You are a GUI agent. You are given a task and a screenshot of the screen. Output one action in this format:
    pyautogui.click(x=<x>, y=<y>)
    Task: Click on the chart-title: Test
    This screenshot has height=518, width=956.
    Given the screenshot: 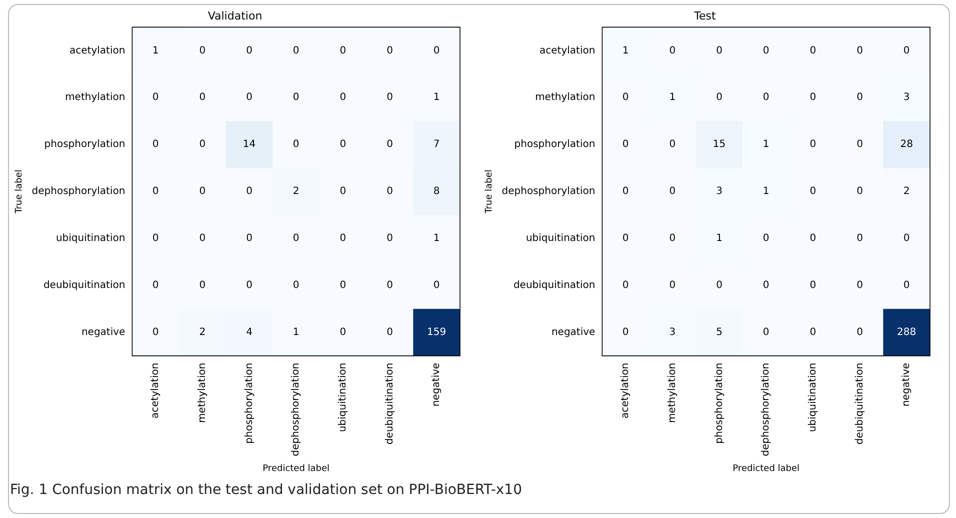 What is the action you would take?
    pyautogui.click(x=705, y=15)
    